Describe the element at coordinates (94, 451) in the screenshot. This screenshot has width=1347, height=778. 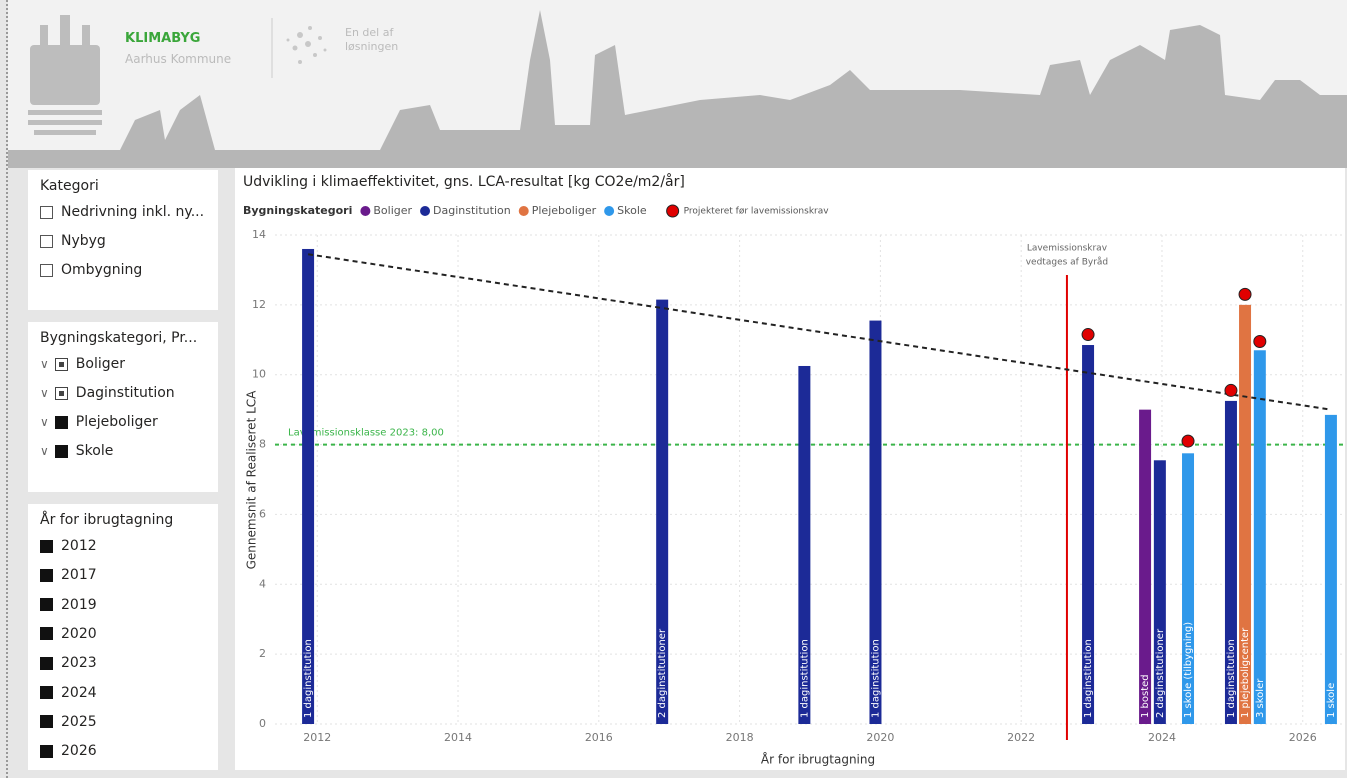
I see `slicer-label: Skole` at that location.